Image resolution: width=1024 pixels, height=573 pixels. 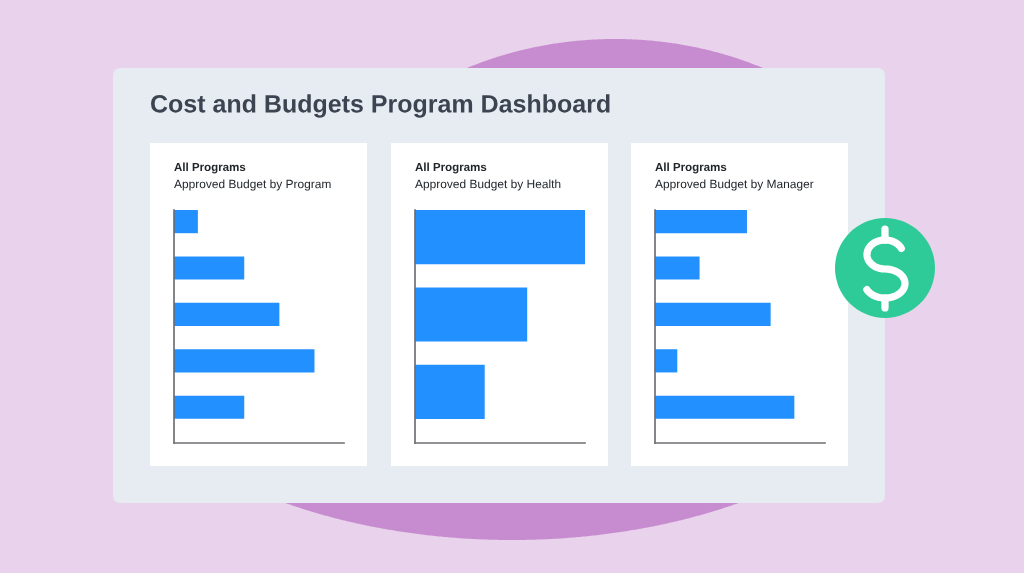 What do you see at coordinates (252, 185) in the screenshot?
I see `chart-subtitle: Approved Budget by Program` at bounding box center [252, 185].